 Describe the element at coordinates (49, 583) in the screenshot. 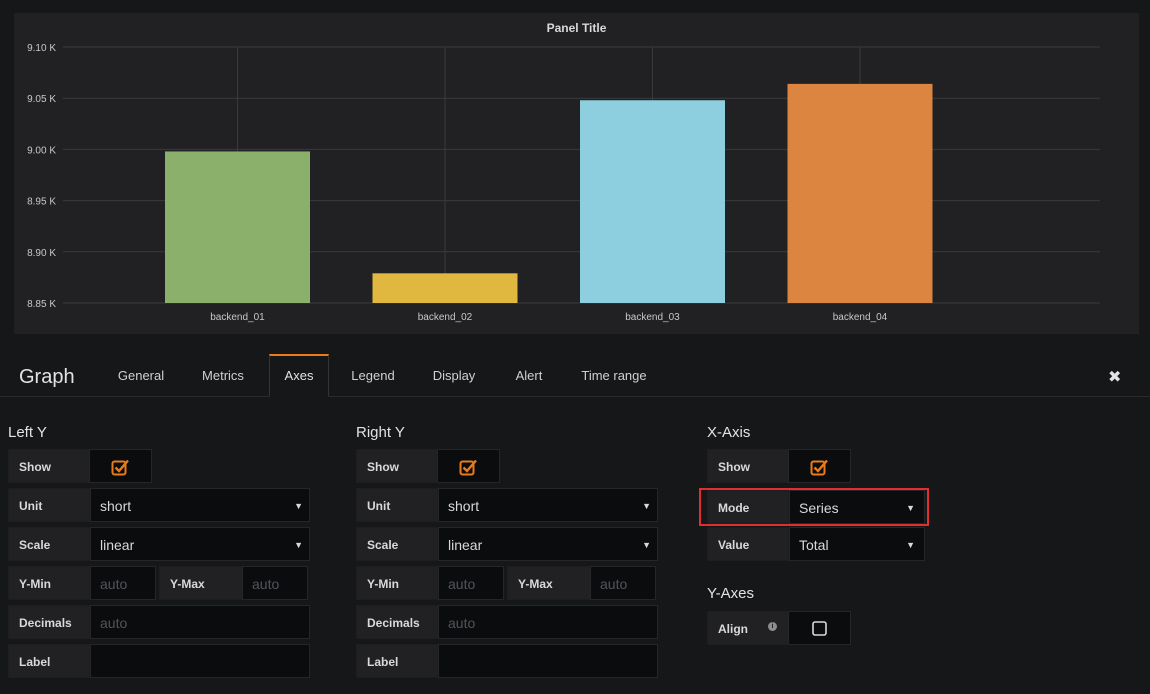

I see `left-y-ymin-label: Y-Min` at that location.